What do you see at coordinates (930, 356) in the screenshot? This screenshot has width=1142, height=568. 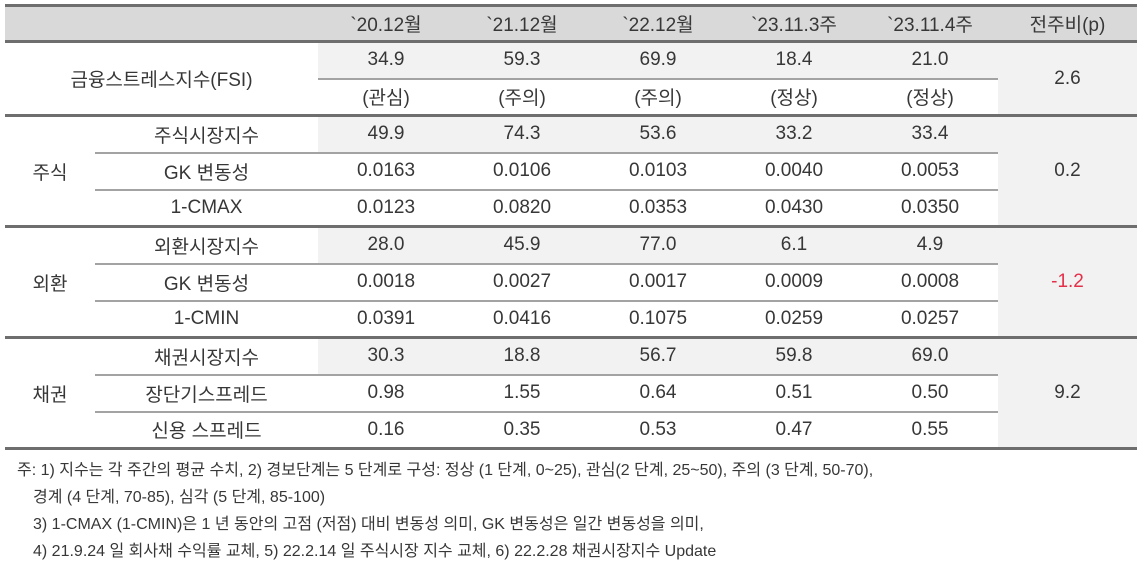 I see `value-cell: 69.0` at bounding box center [930, 356].